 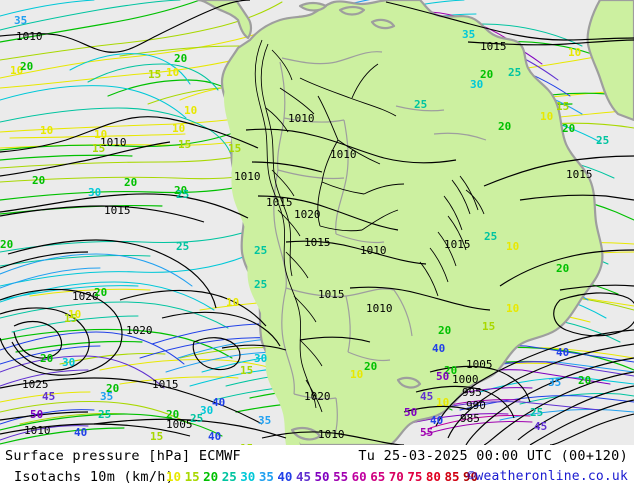 I want to click on svg-text: 995, so click(x=472, y=392).